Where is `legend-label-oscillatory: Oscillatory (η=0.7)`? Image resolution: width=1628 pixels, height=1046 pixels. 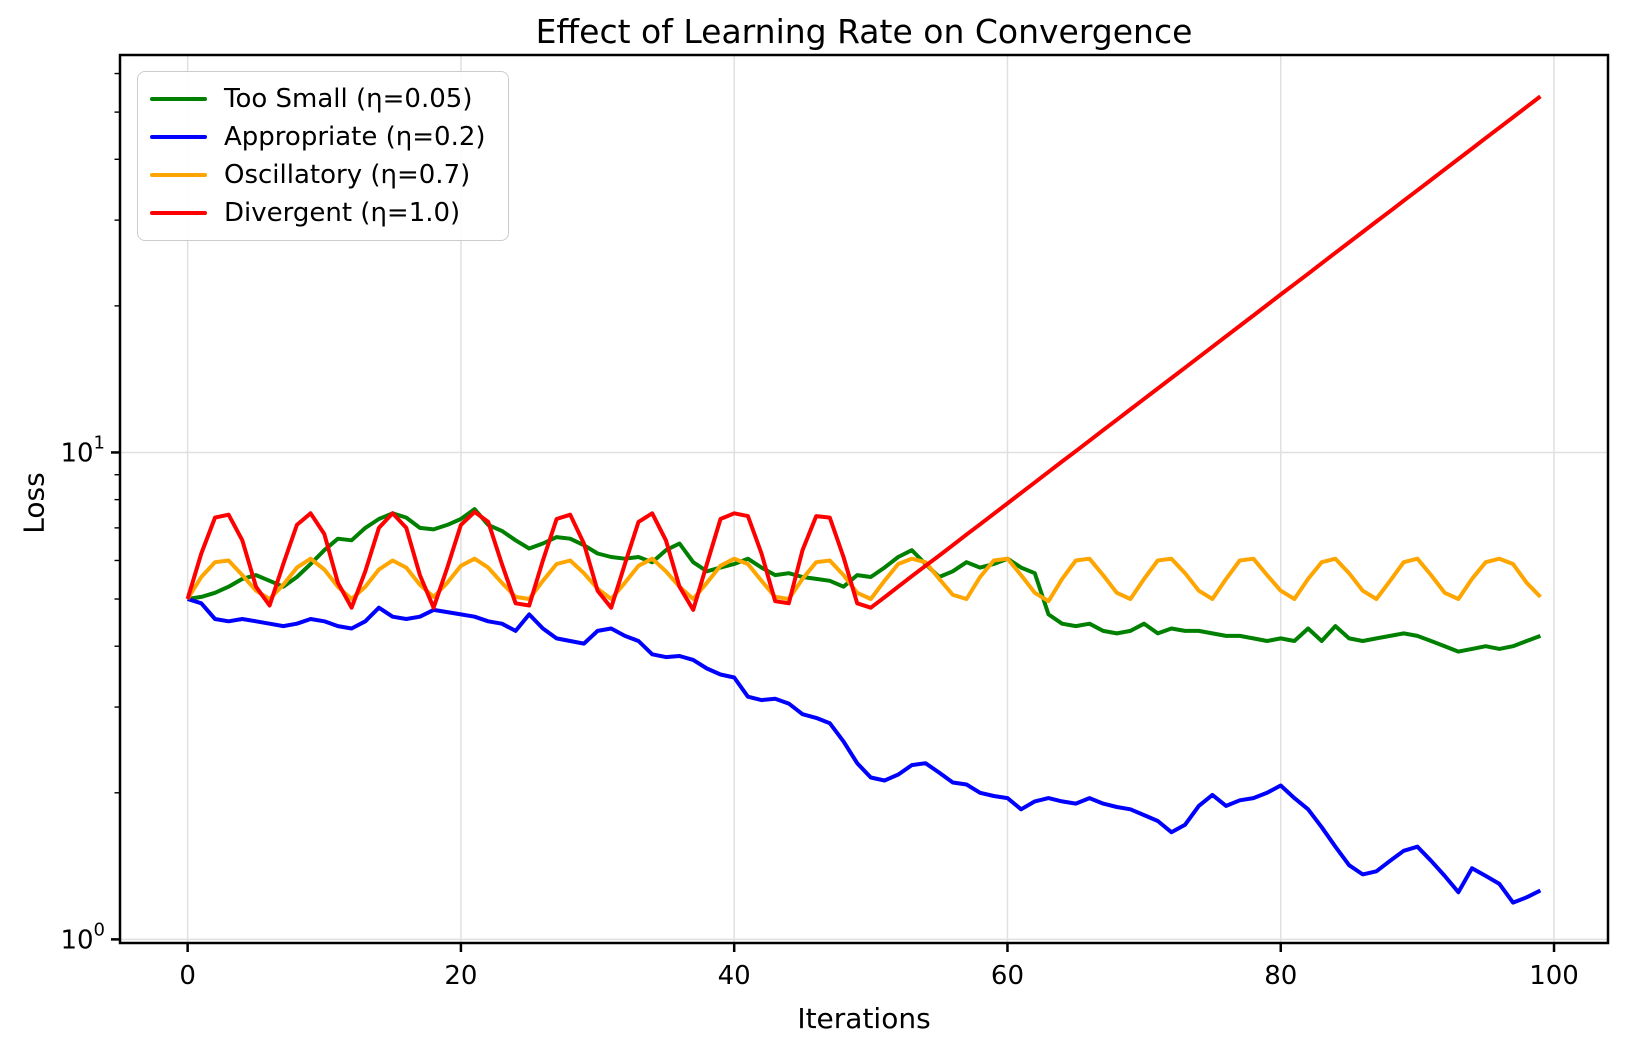 legend-label-oscillatory: Oscillatory (η=0.7) is located at coordinates (347, 175).